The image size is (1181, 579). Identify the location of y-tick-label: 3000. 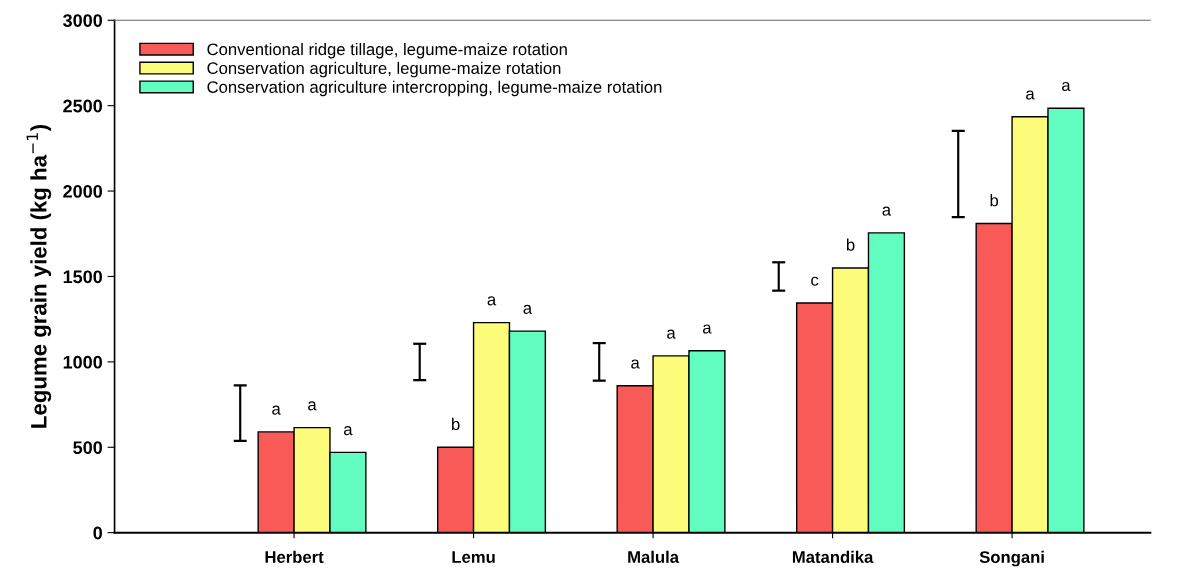
(83, 21).